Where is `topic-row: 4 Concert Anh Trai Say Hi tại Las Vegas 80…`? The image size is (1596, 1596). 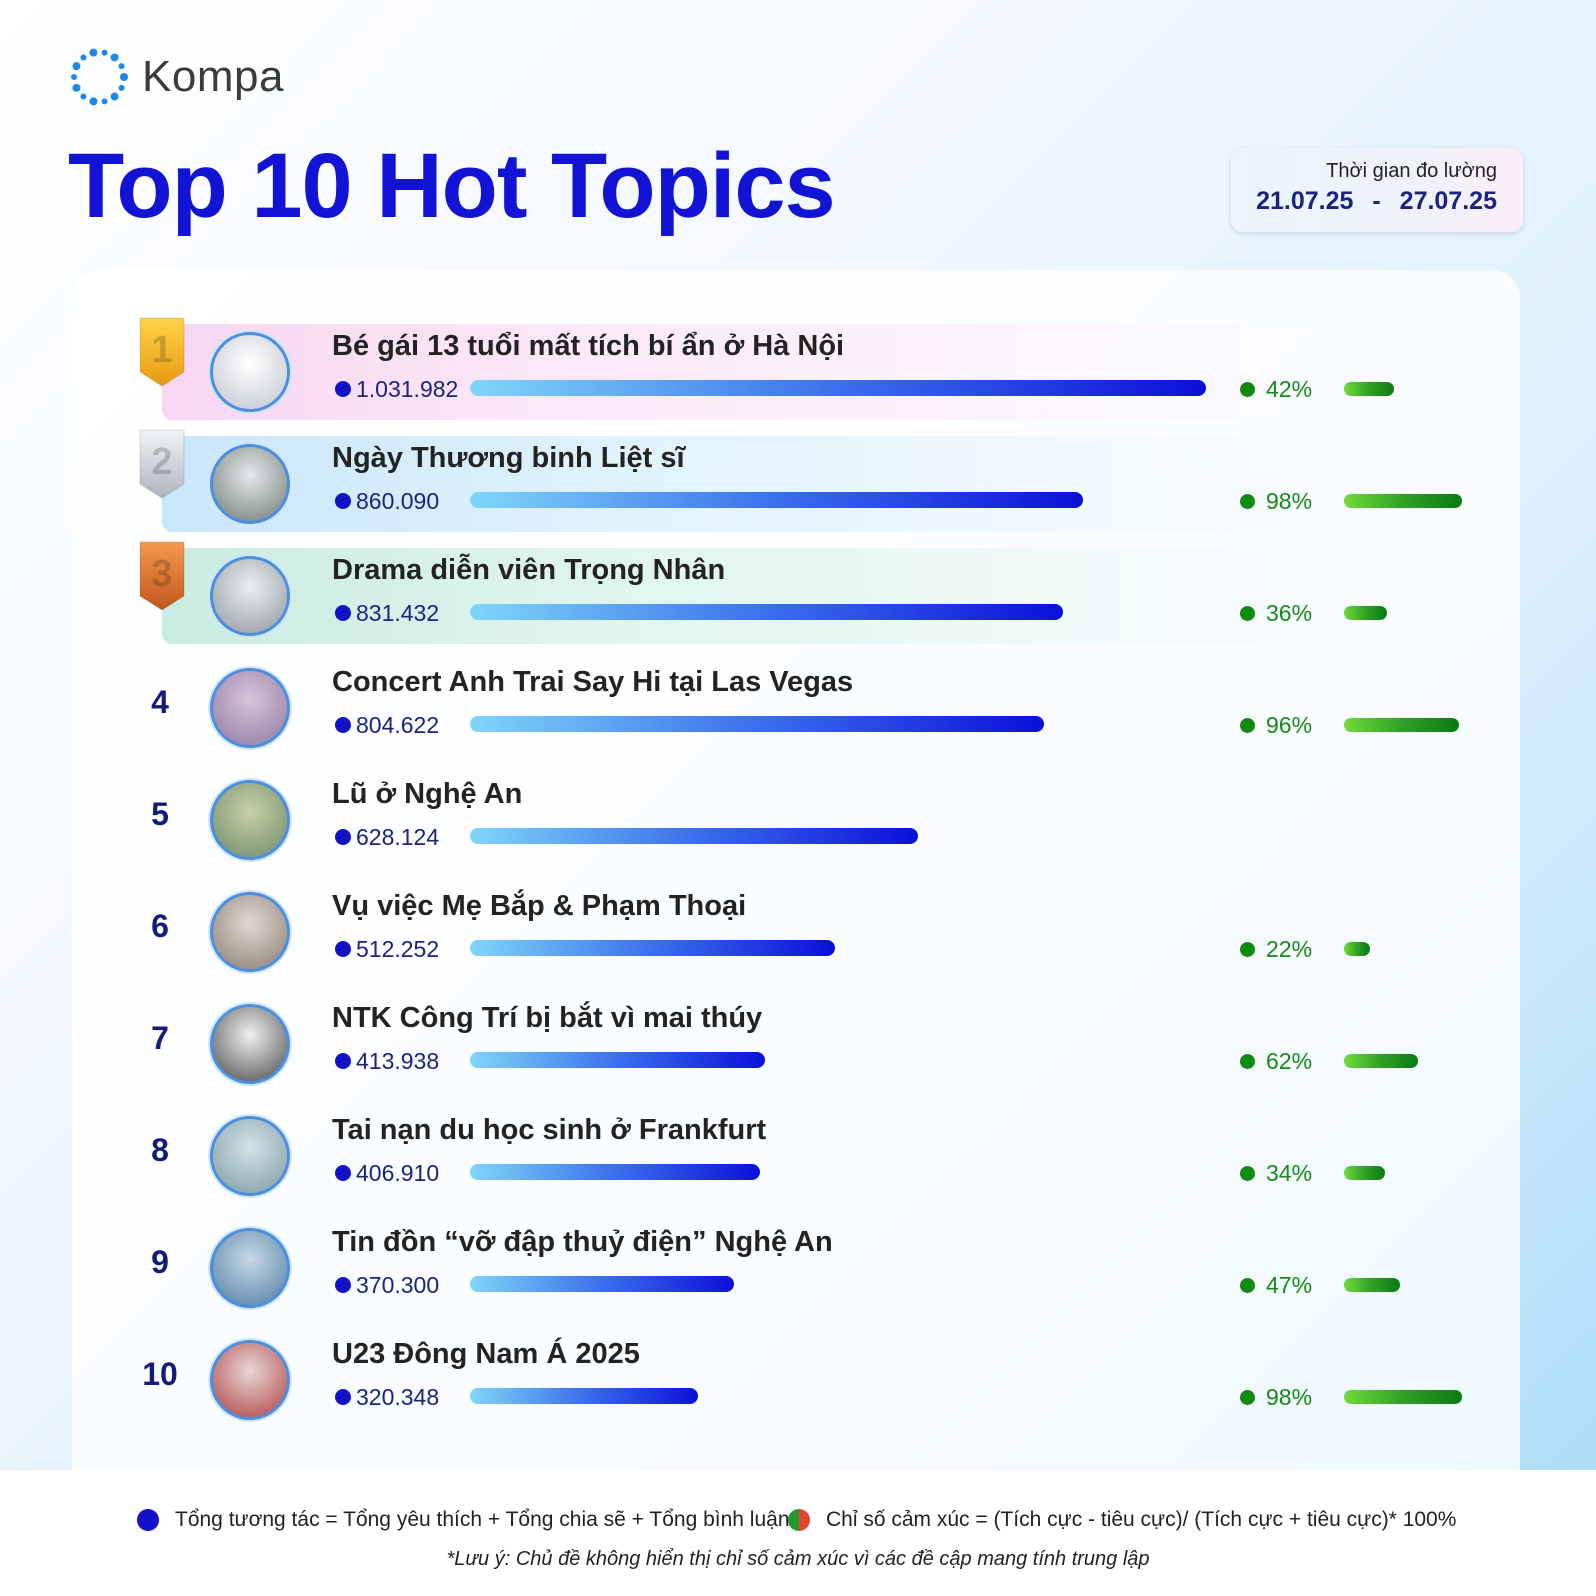
topic-row: 4 Concert Anh Trai Say Hi tại Las Vegas 80… is located at coordinates (798, 710).